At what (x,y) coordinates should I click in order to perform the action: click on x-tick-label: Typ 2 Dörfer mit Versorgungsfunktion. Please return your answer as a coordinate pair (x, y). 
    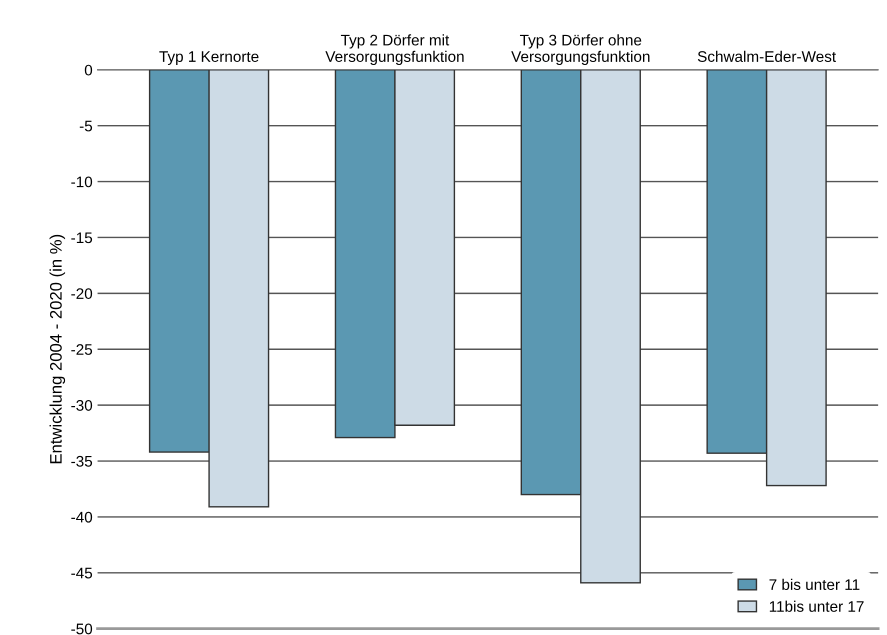
    Looking at the image, I should click on (394, 49).